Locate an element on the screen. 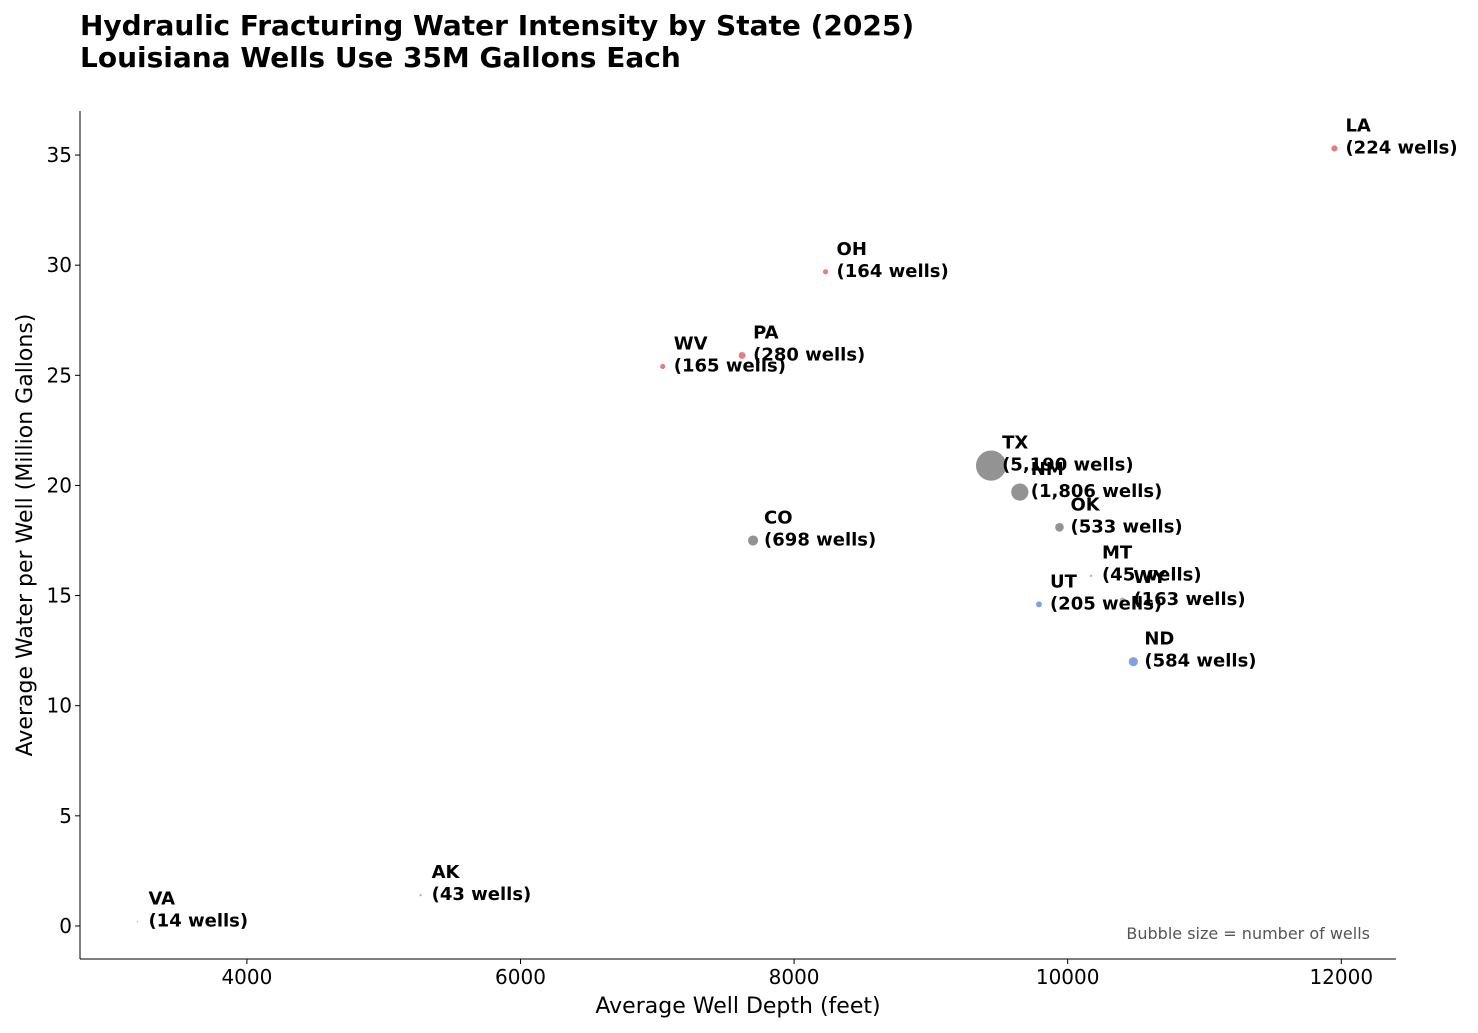  label-state: OH is located at coordinates (852, 249).